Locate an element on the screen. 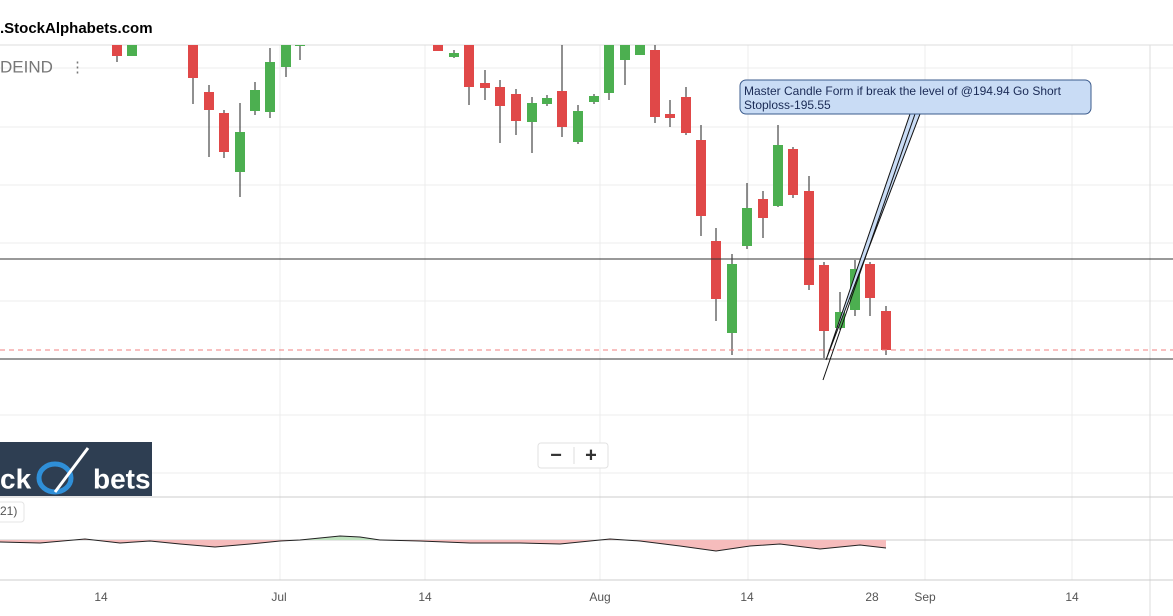 This screenshot has width=1173, height=616. time-label: Jul is located at coordinates (278, 597).